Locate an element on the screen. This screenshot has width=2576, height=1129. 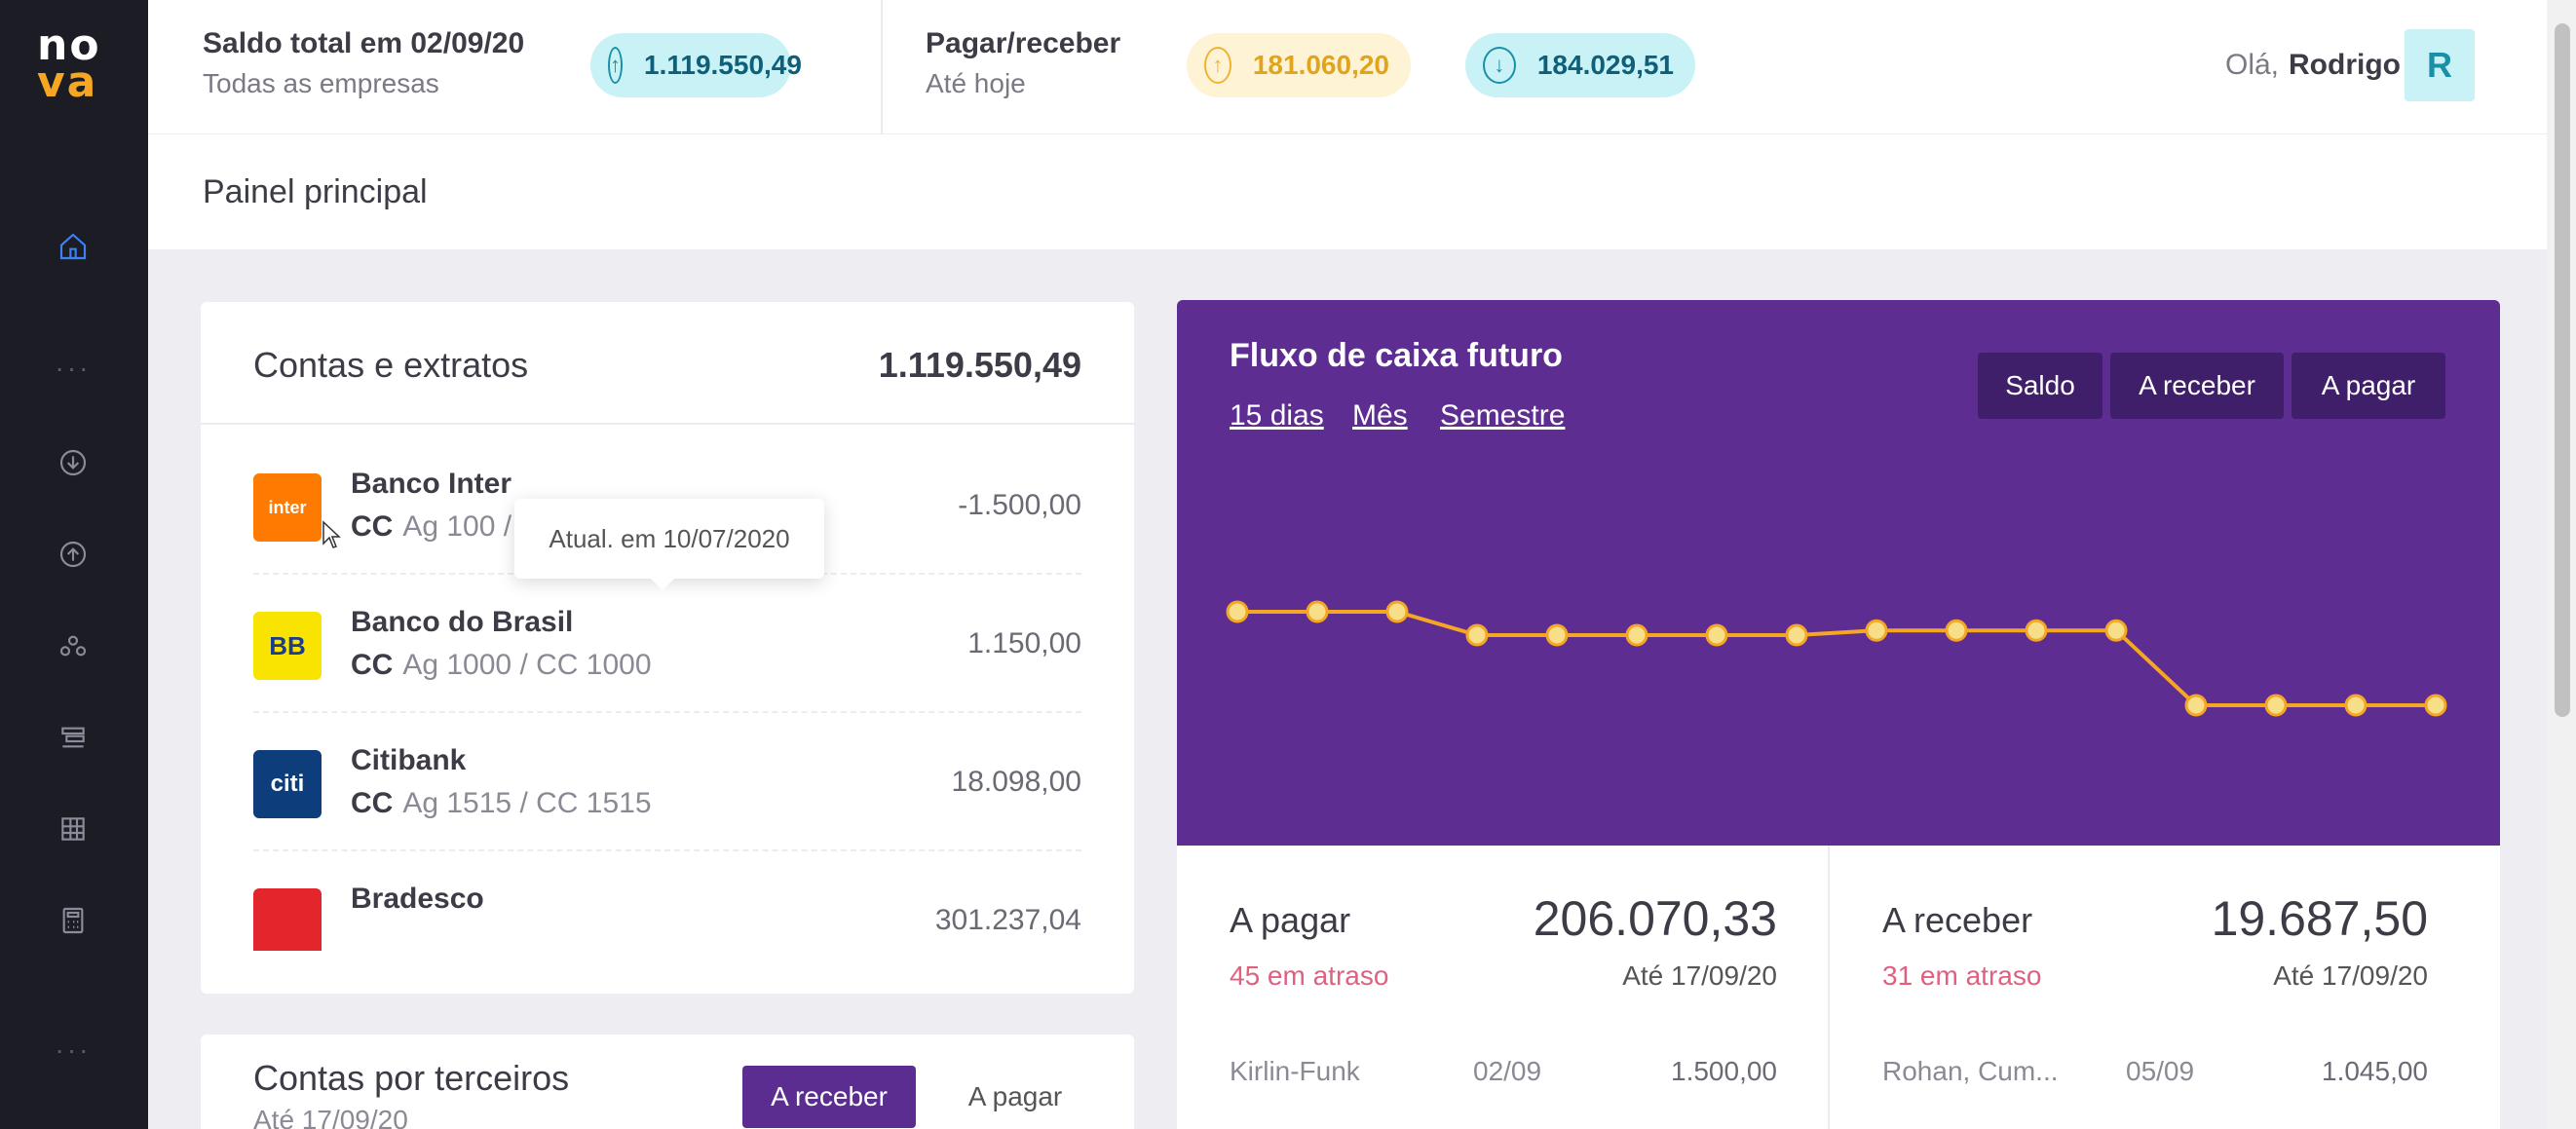
saldo-pill: ↑ 1.119.550,49 is located at coordinates (696, 65).